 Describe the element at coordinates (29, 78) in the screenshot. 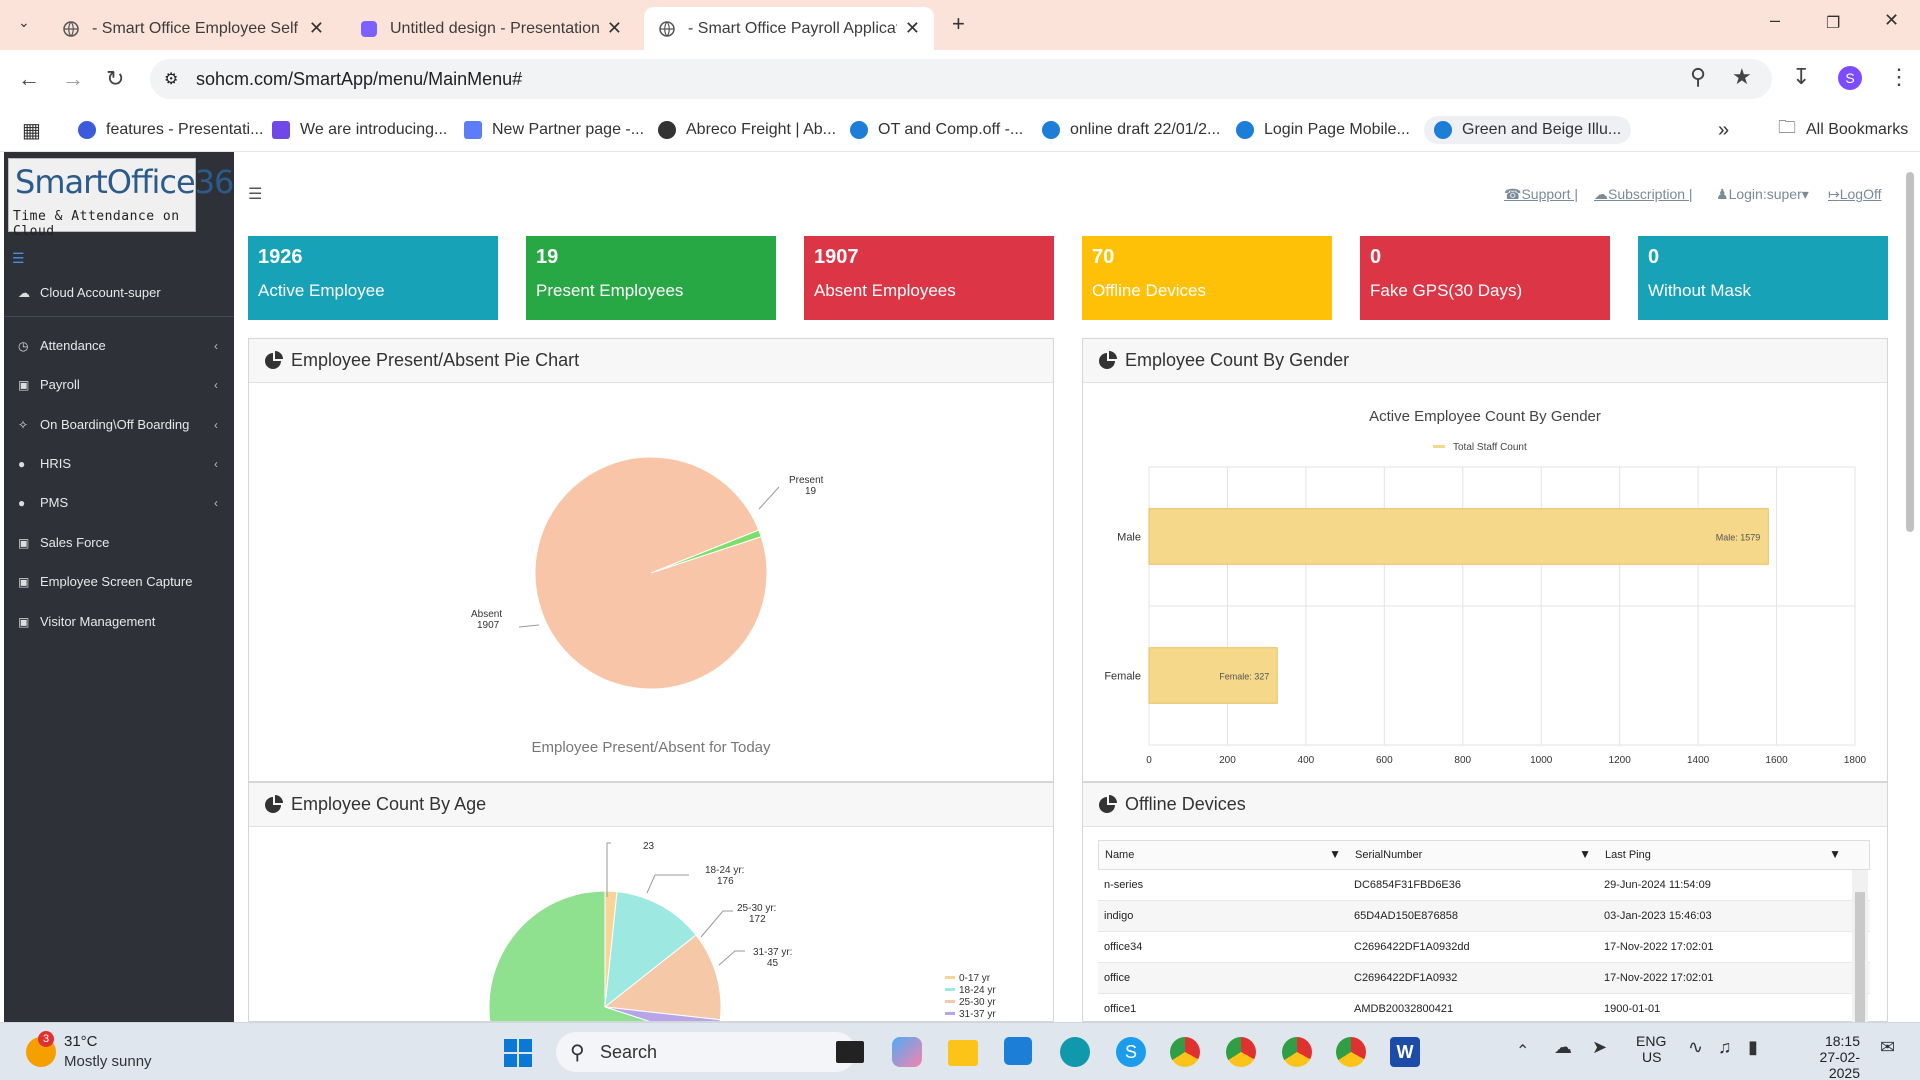

I see `back-icon: ←` at that location.